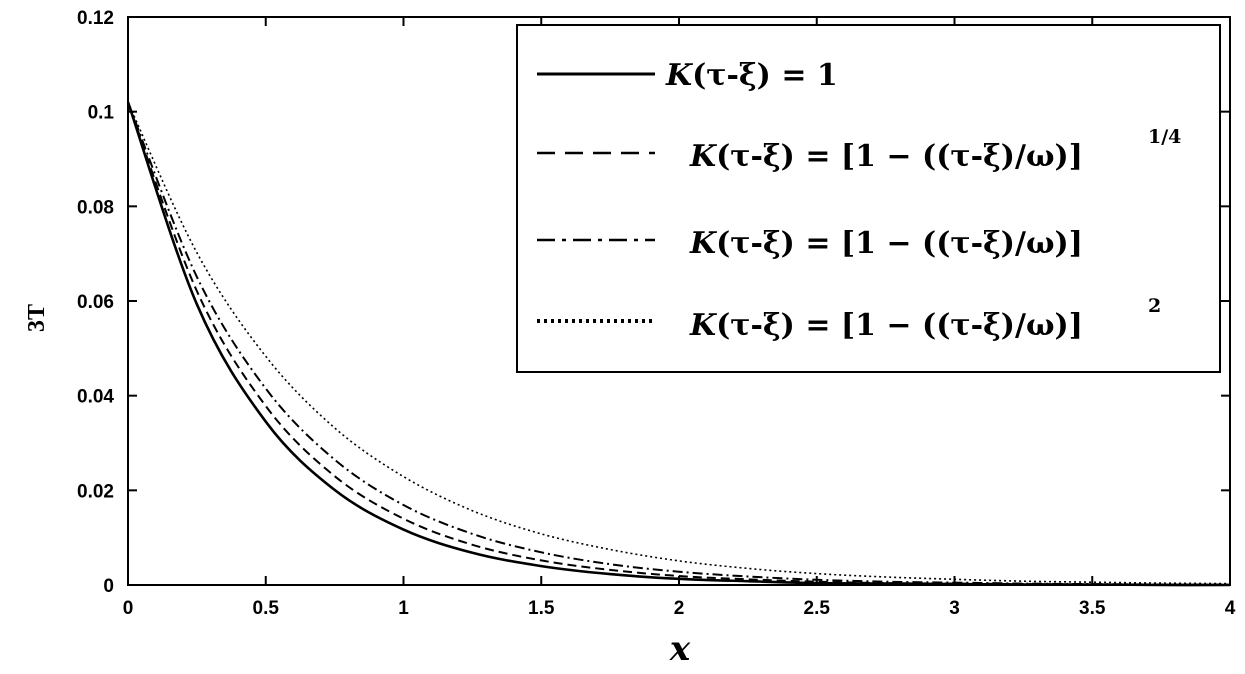 The width and height of the screenshot is (1245, 674). Describe the element at coordinates (794, 75) in the screenshot. I see `legend-entry-1-eq: =` at that location.